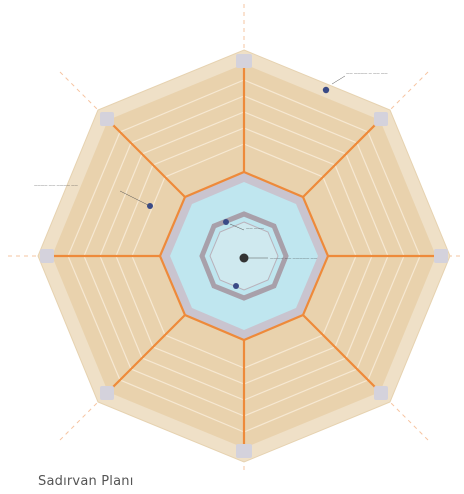  I want to click on plan-caption: Sadırvan Planı, so click(86, 481).